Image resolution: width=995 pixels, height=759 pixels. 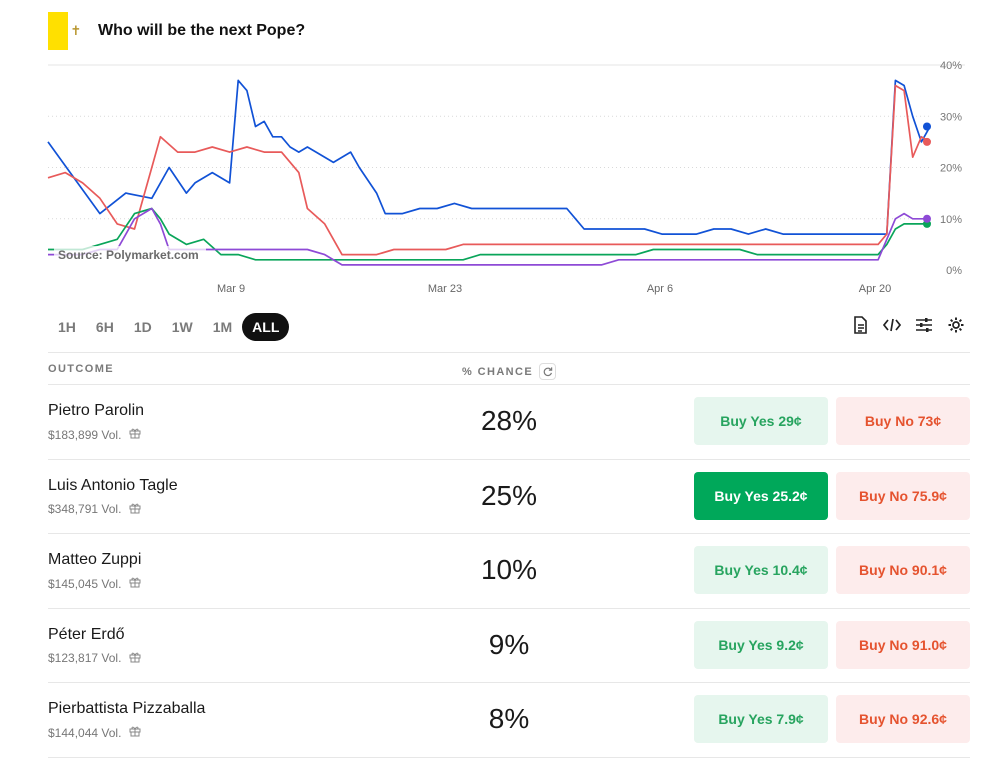 What do you see at coordinates (85, 732) in the screenshot?
I see `volume-text: $144,044 Vol.` at bounding box center [85, 732].